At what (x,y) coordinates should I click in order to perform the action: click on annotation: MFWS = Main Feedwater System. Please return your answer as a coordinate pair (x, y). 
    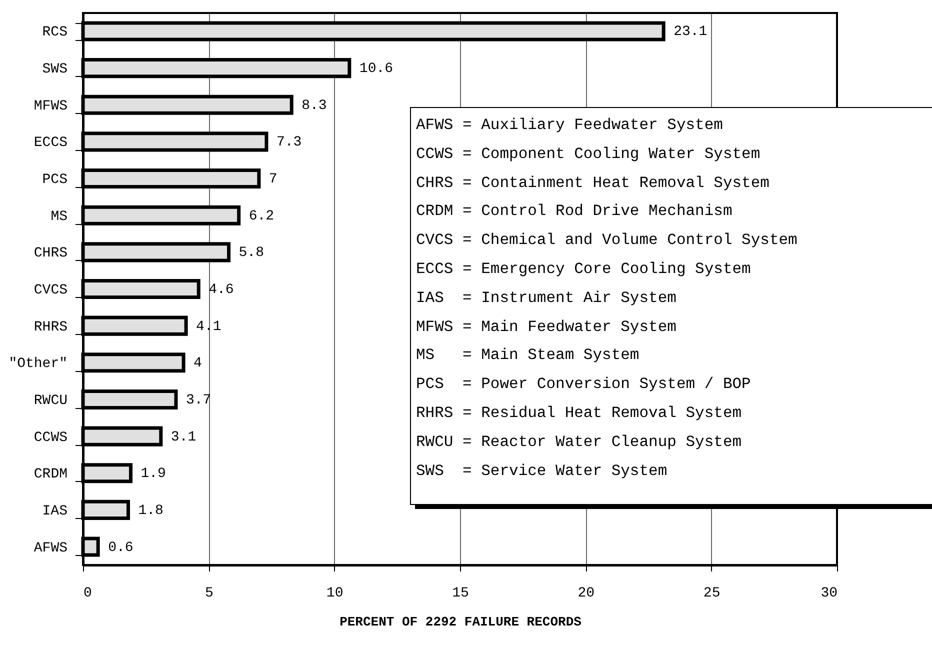
    Looking at the image, I should click on (547, 327).